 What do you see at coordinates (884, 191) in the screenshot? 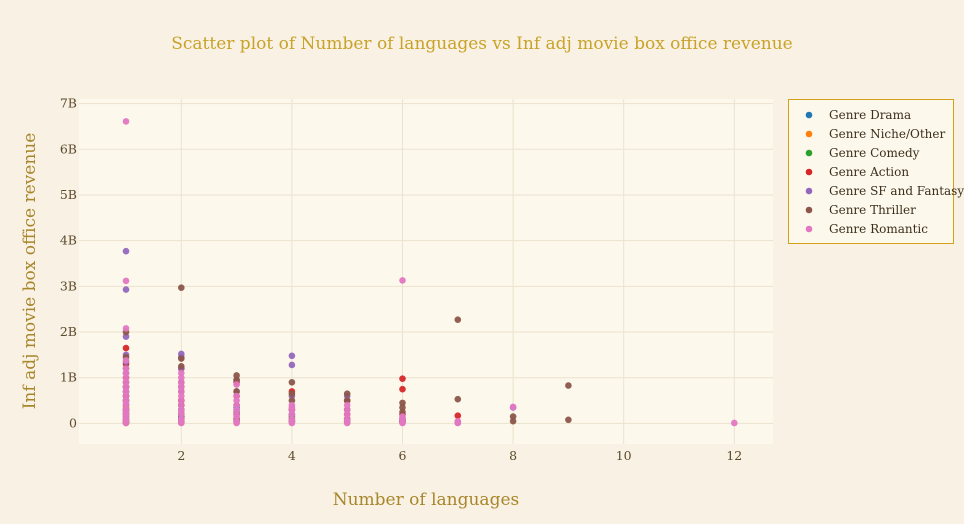
I see `legend-item: Genre SF and Fantasy` at bounding box center [884, 191].